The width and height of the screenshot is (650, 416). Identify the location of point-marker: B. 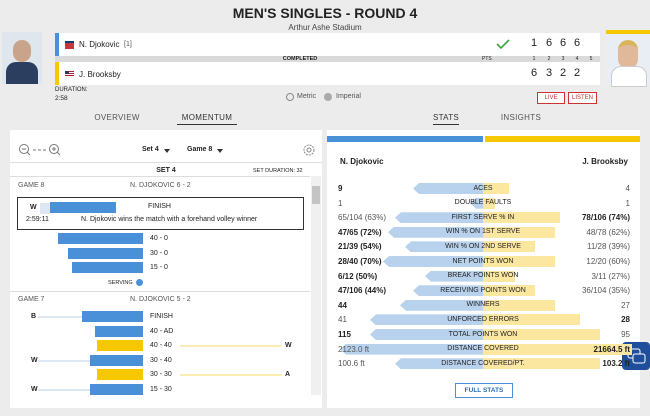
(34, 316).